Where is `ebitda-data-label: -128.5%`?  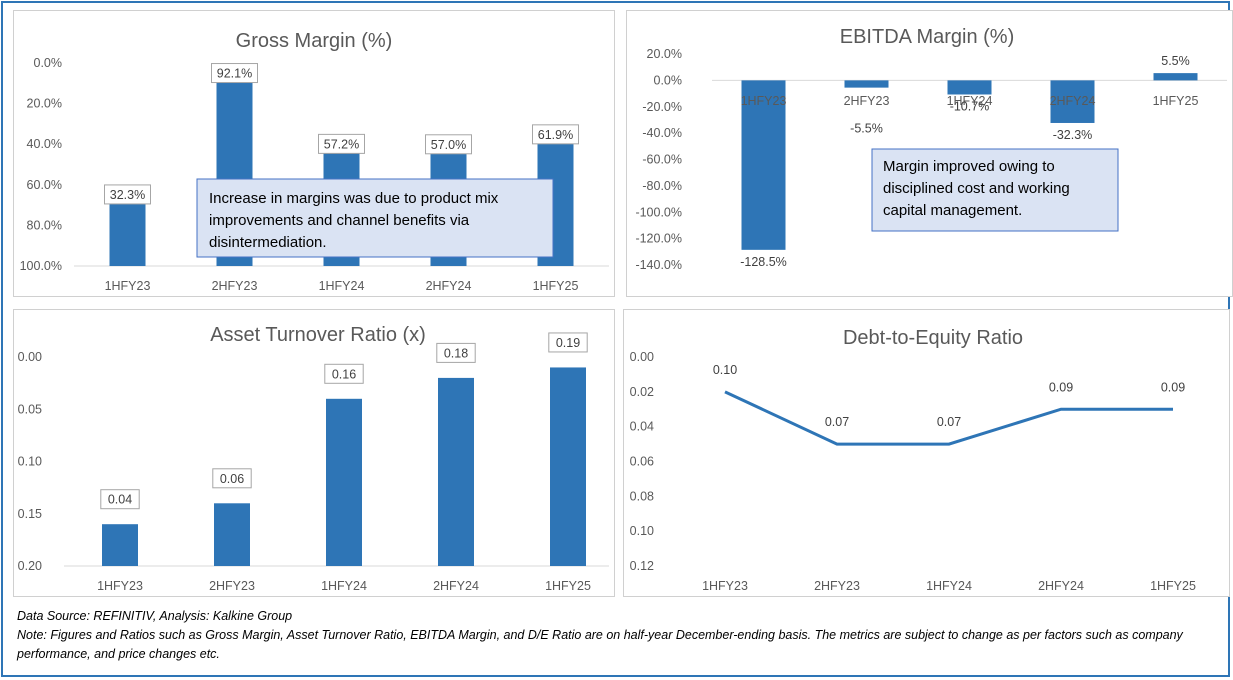 ebitda-data-label: -128.5% is located at coordinates (763, 262).